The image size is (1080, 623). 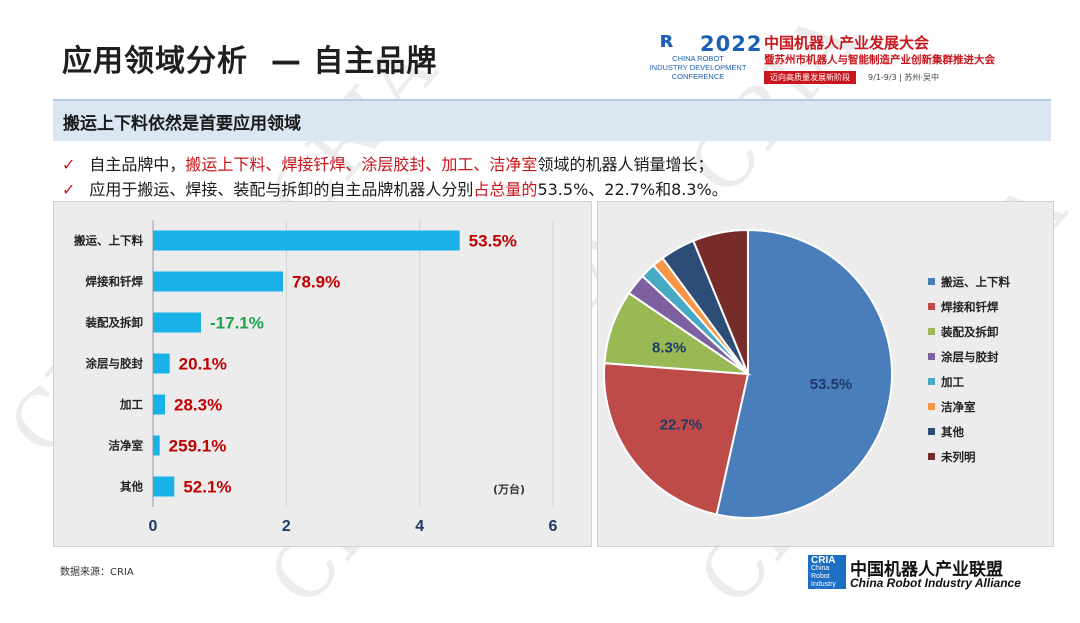 I want to click on logo-date: 9/1-9/3 | 苏州·吴中, so click(x=903, y=77).